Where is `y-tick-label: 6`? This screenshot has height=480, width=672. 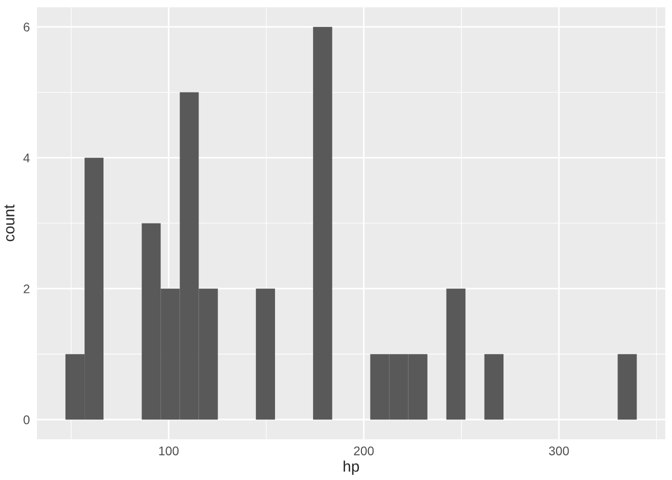 y-tick-label: 6 is located at coordinates (27, 27).